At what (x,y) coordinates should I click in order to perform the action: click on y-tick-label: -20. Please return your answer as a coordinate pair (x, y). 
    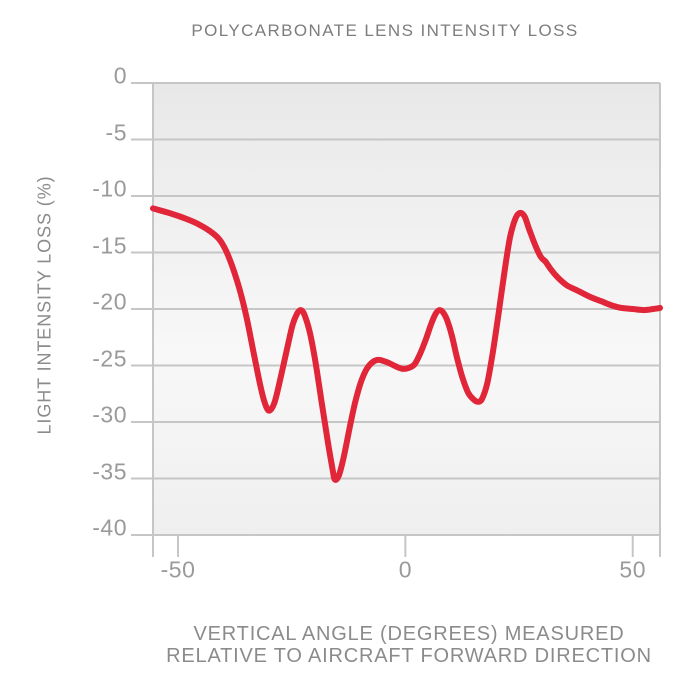
    Looking at the image, I should click on (109, 301).